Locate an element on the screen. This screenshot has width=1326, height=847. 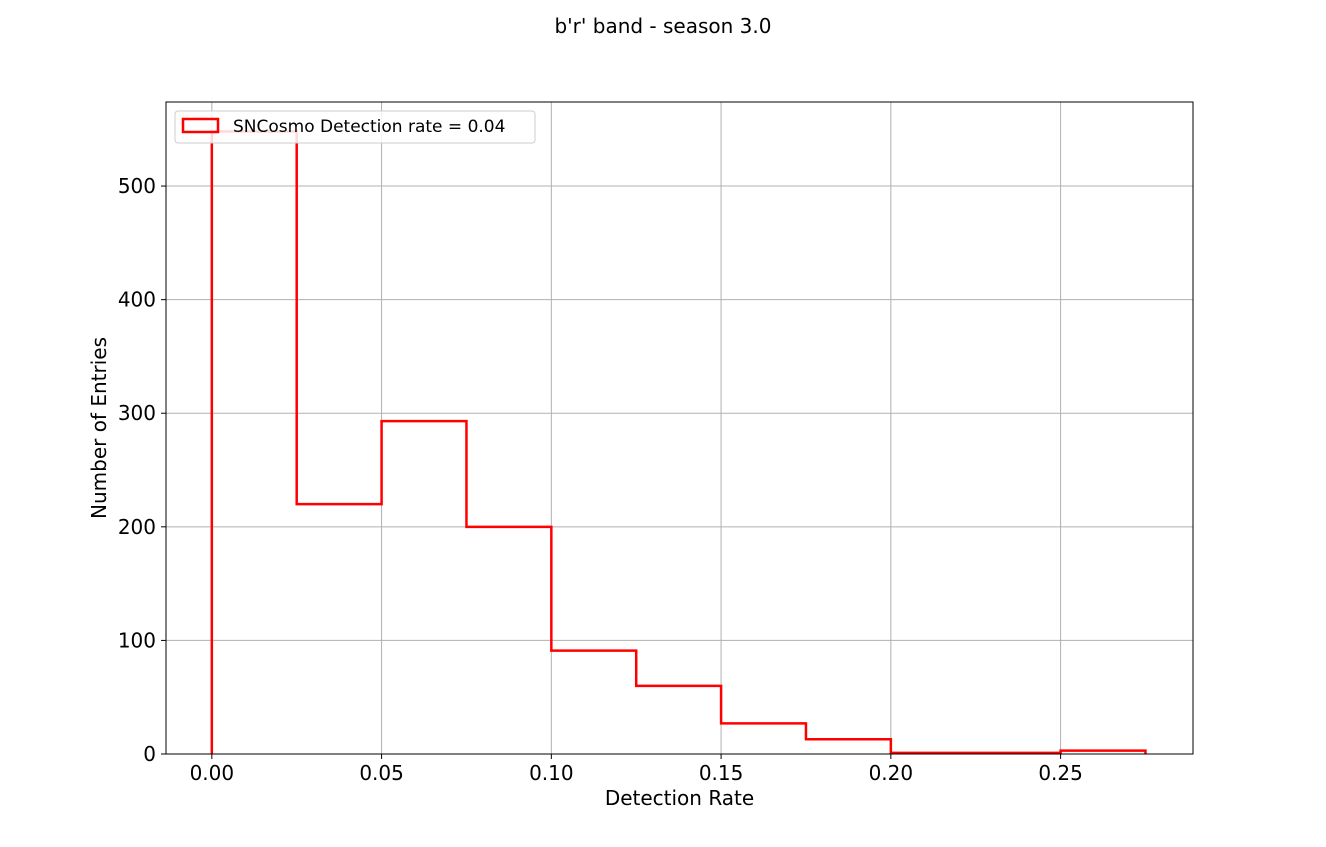
y-tick-label: 0 is located at coordinates (149, 754).